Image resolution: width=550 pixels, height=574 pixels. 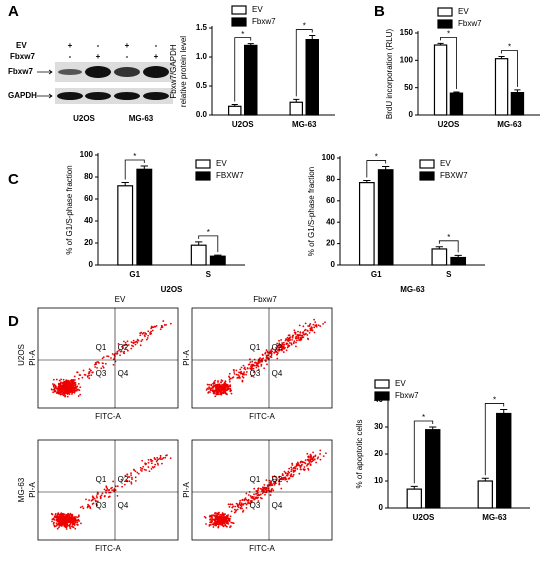 What do you see at coordinates (427, 164) in the screenshot?
I see `legend-swatch` at bounding box center [427, 164].